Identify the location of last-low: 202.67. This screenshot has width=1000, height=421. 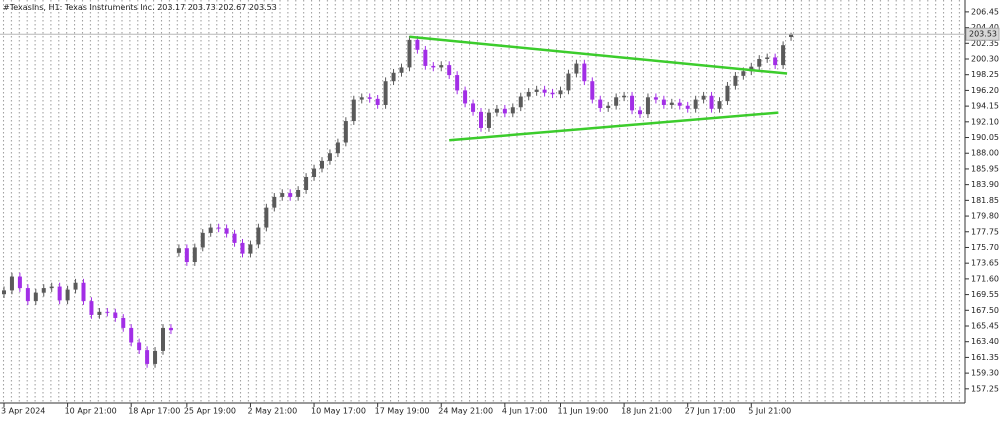
(232, 7).